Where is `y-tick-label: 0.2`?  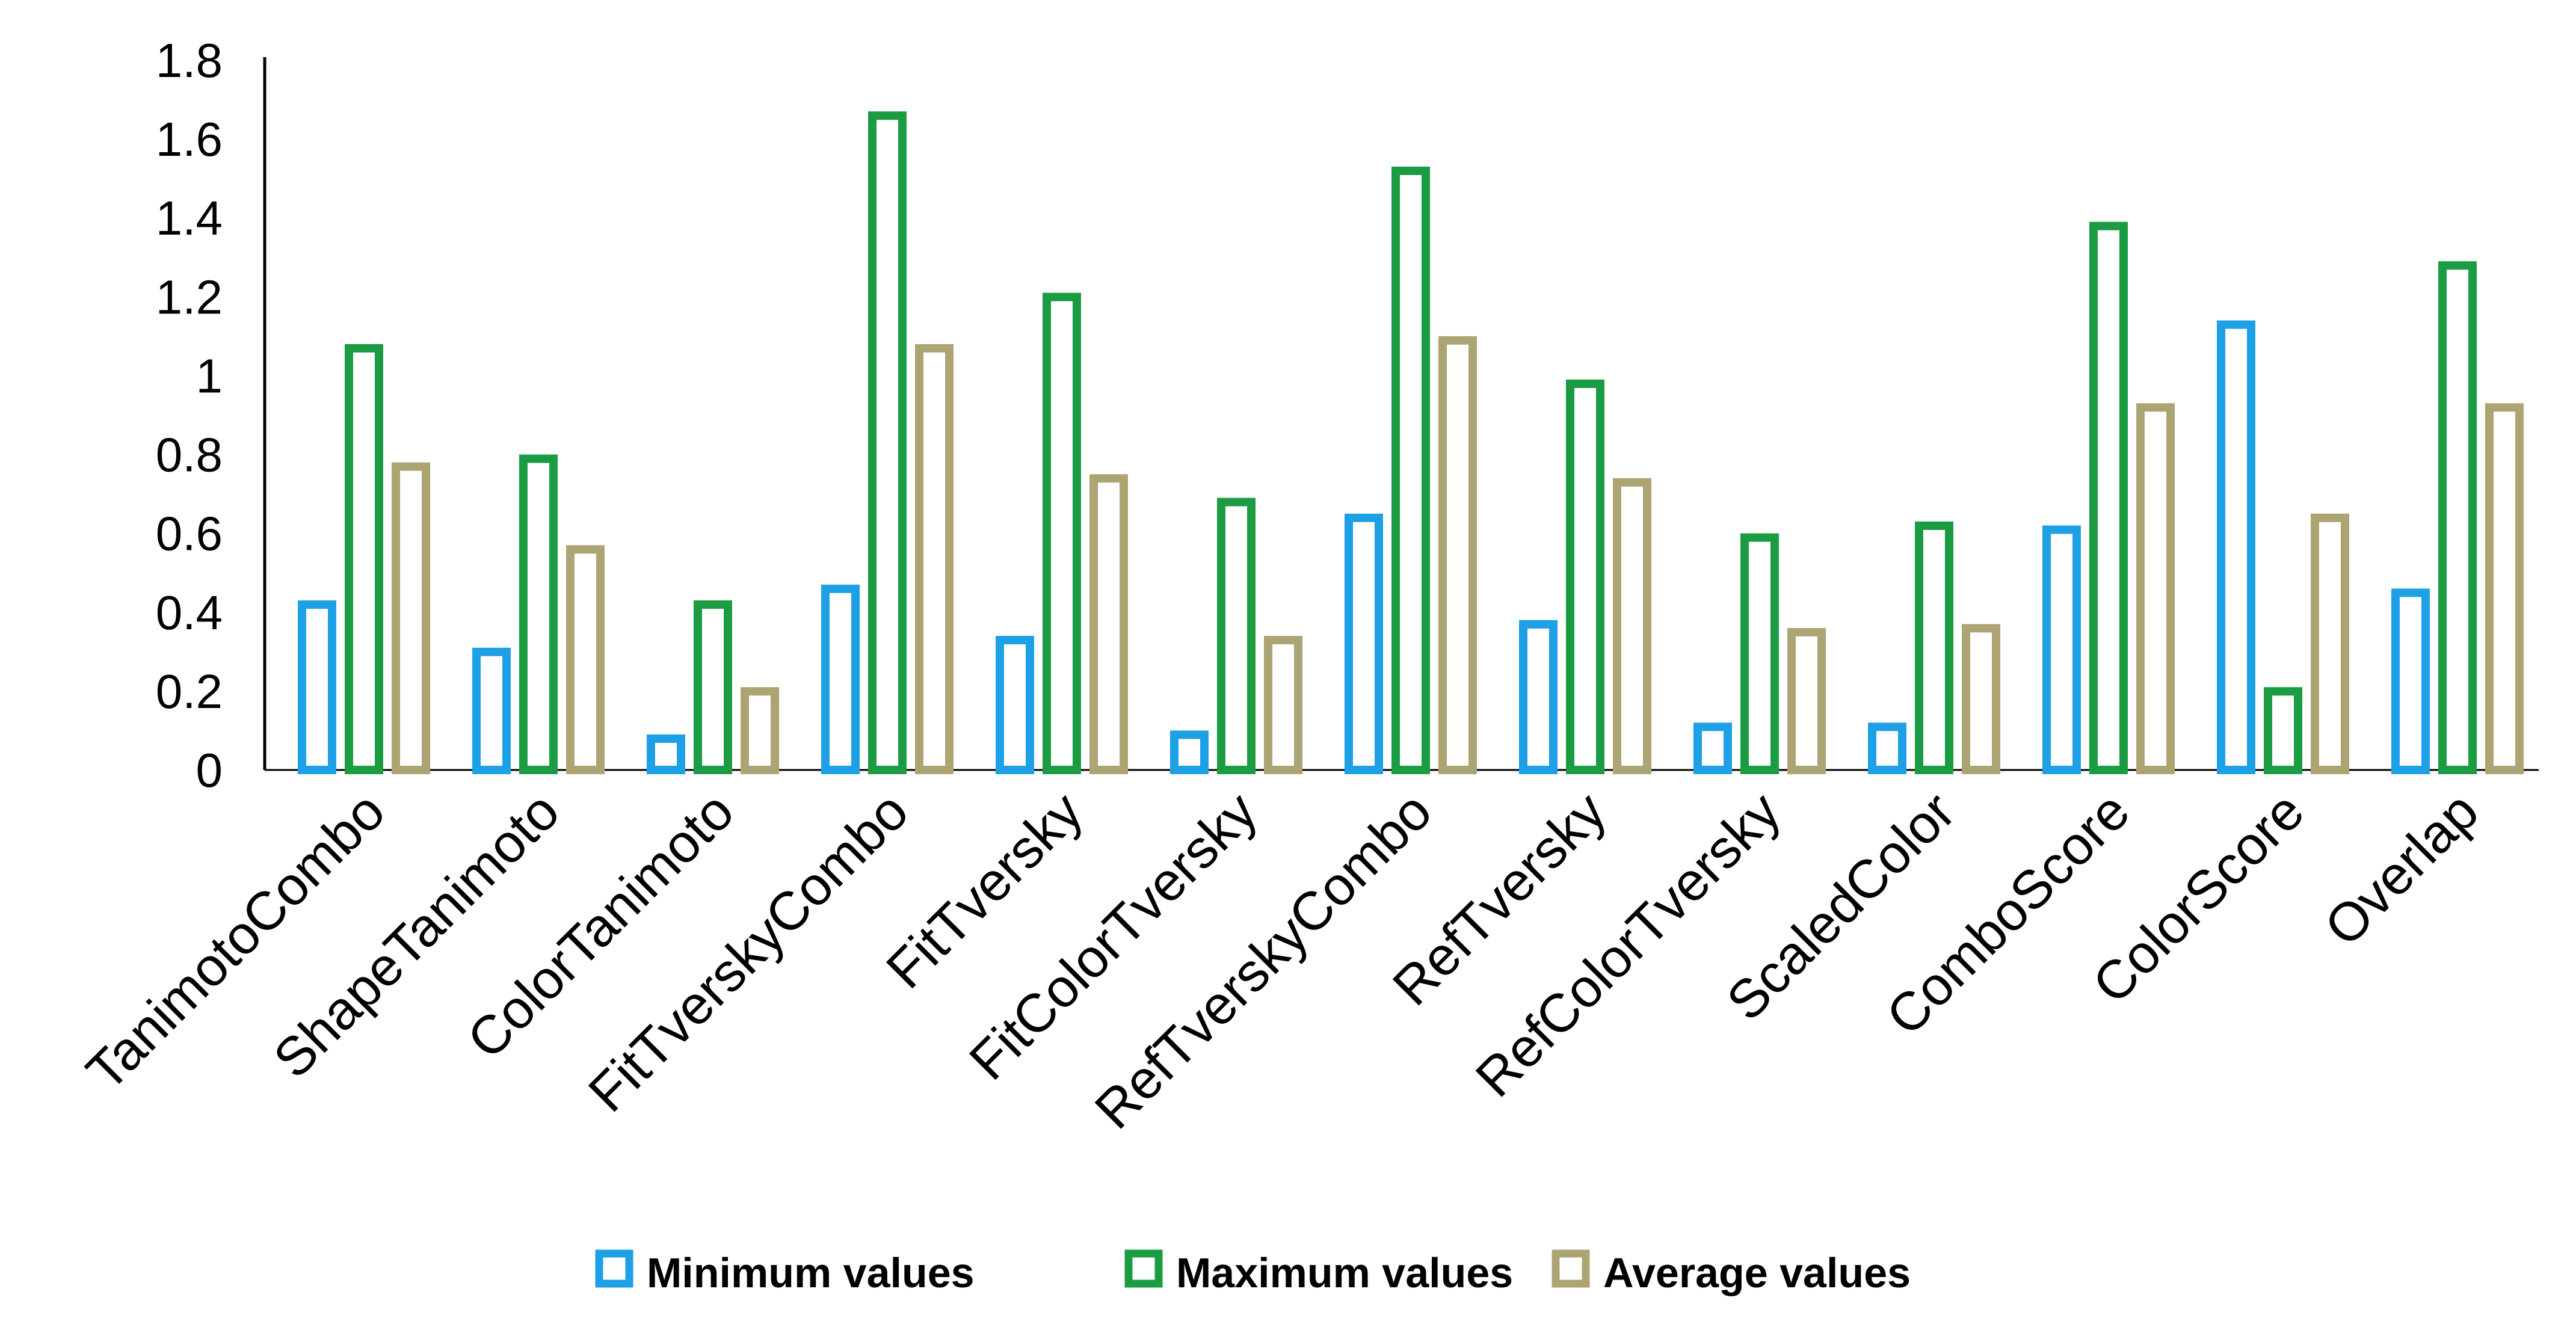 y-tick-label: 0.2 is located at coordinates (189, 691).